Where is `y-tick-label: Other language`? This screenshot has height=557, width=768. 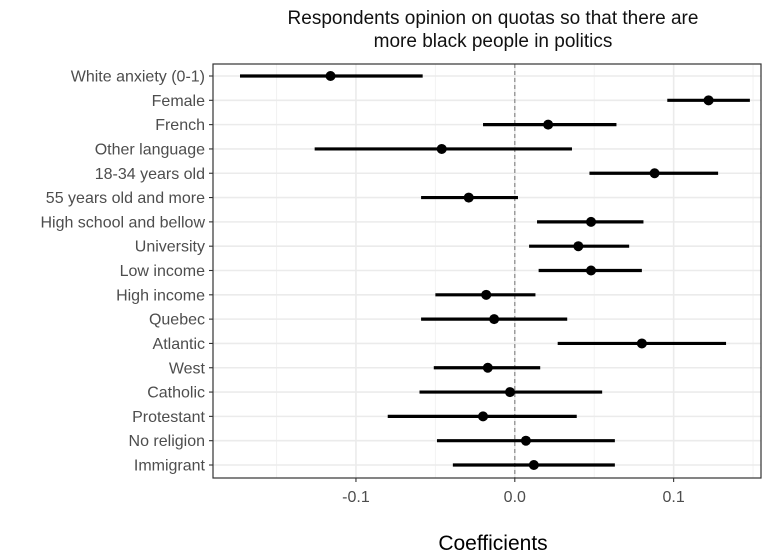 y-tick-label: Other language is located at coordinates (150, 149).